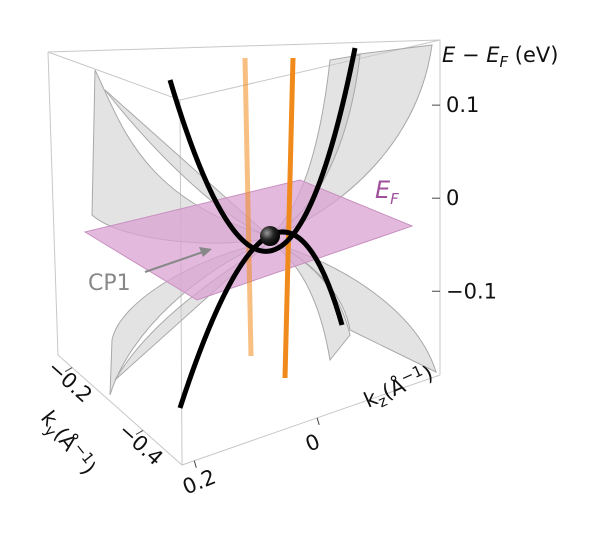 This screenshot has width=601, height=535. What do you see at coordinates (398, 387) in the screenshot?
I see `y-axis-label: kz(Å−1)` at bounding box center [398, 387].